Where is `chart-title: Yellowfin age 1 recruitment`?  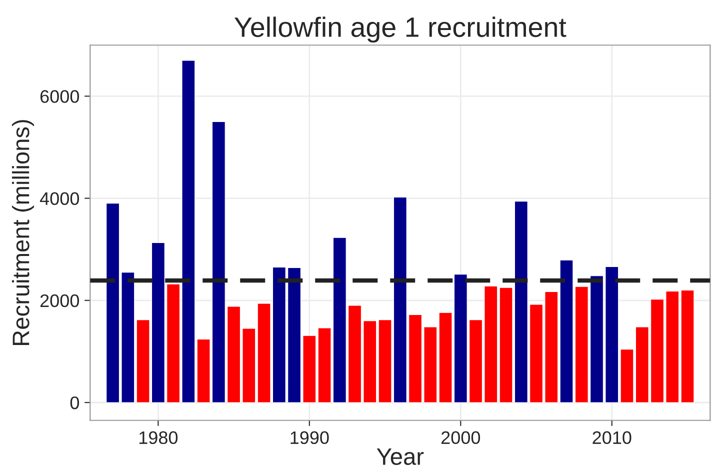
chart-title: Yellowfin age 1 recruitment is located at coordinates (400, 29).